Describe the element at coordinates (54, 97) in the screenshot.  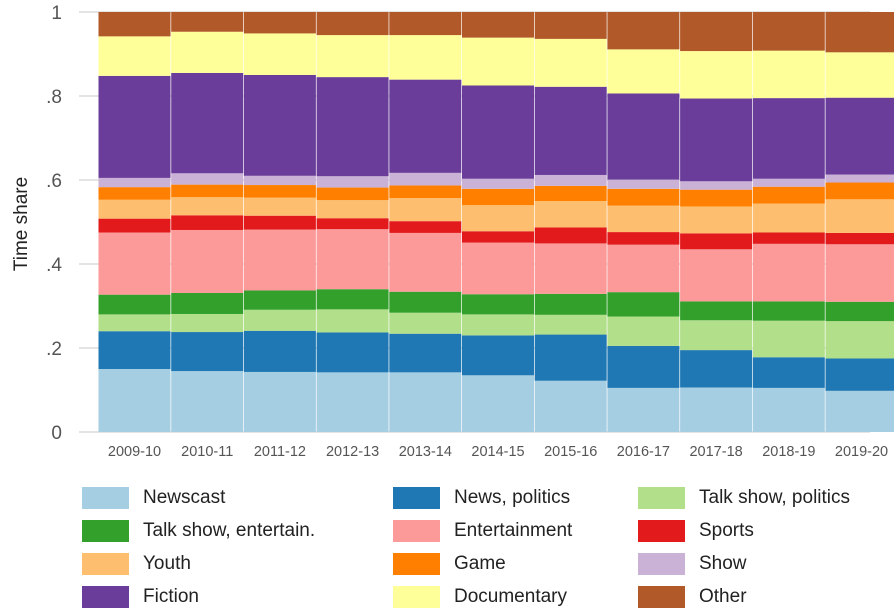
I see `y-tick-label: .8` at that location.